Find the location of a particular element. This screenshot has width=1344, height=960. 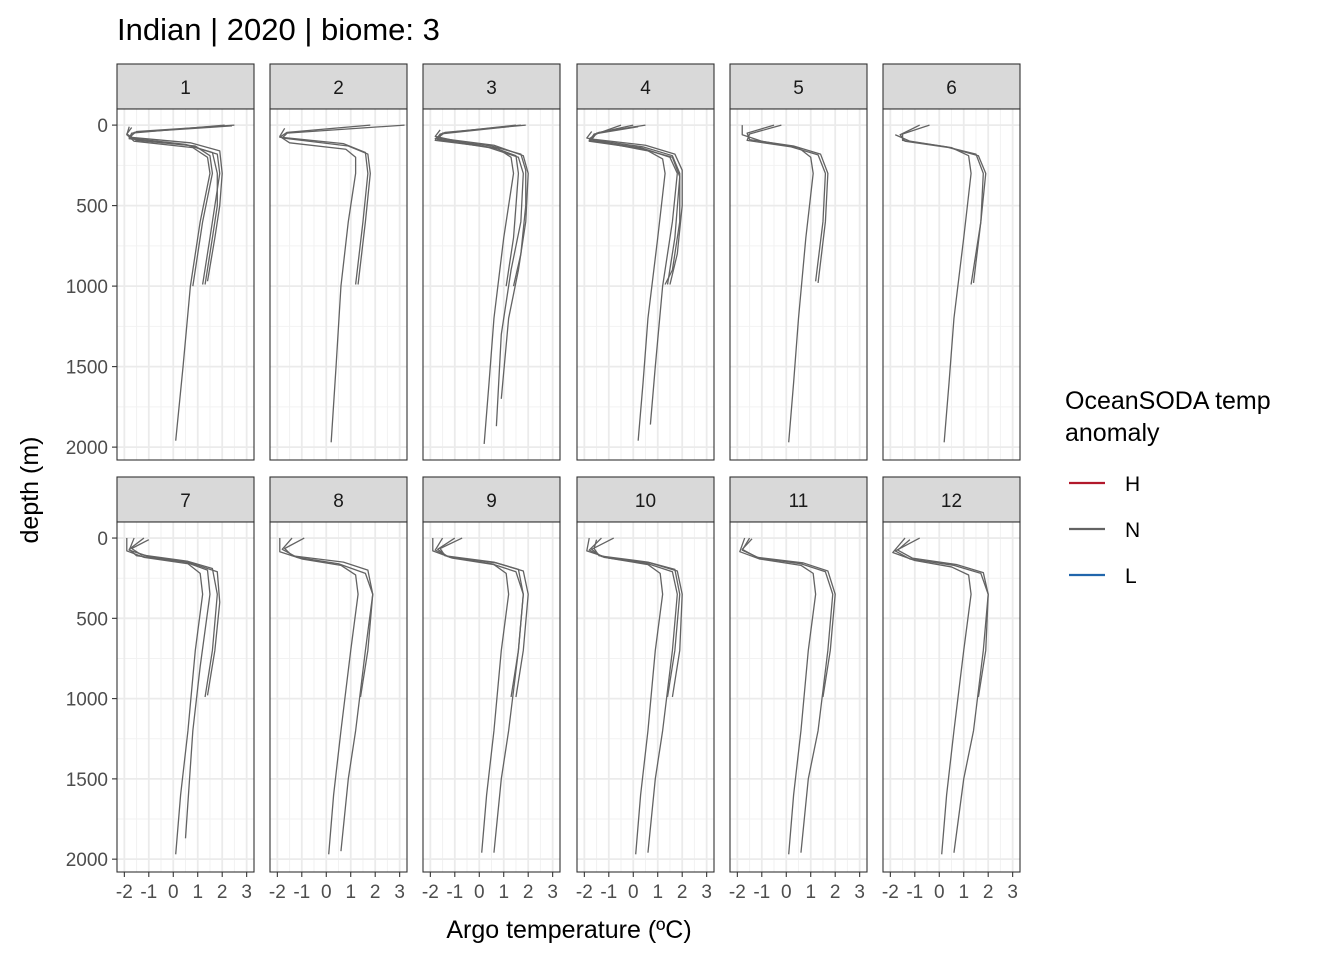

legend-label: L is located at coordinates (1131, 576).